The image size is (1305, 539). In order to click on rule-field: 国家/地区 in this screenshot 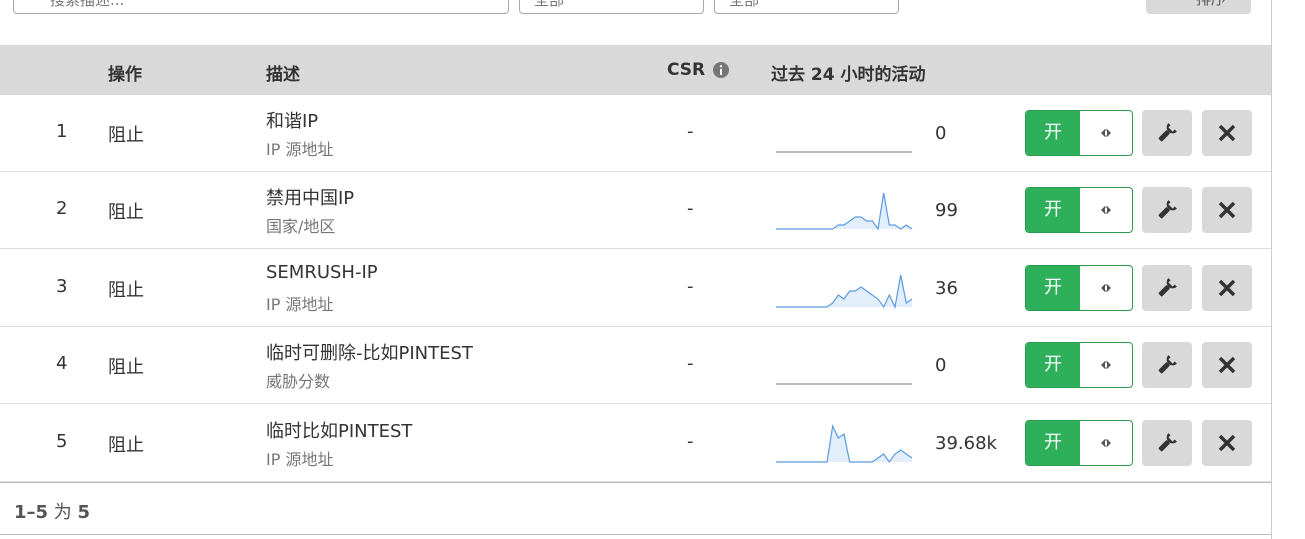, I will do `click(301, 227)`.